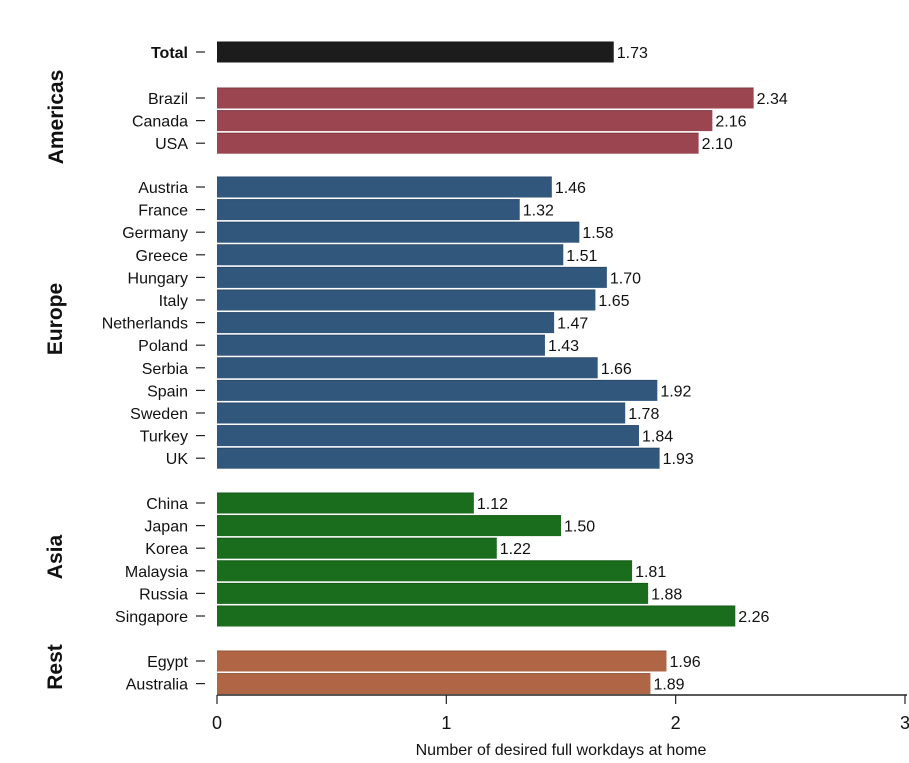 The height and width of the screenshot is (763, 909). I want to click on category-label-france: France, so click(163, 211).